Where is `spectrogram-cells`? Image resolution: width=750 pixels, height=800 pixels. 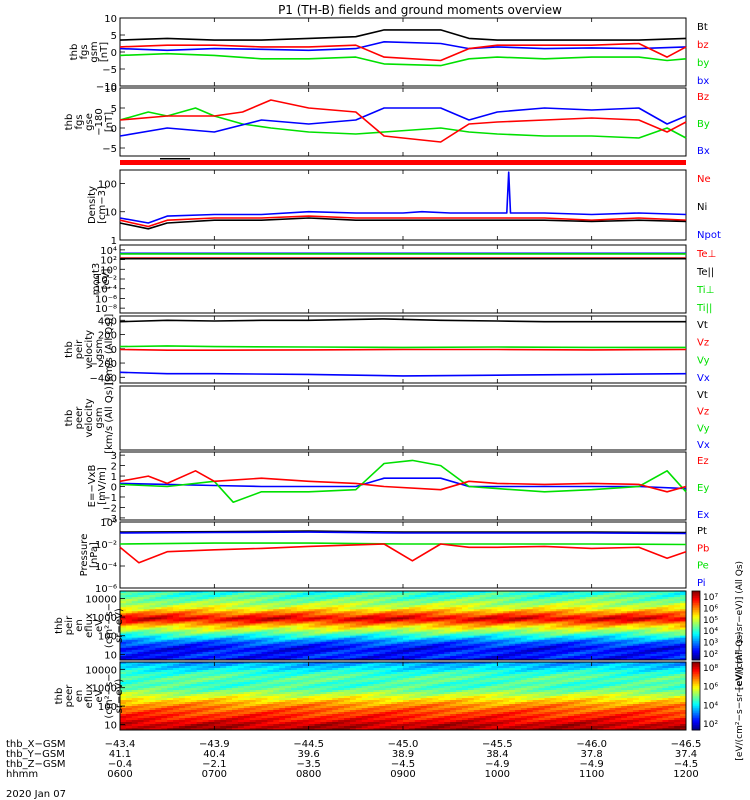
spectrogram-cells is located at coordinates (403, 626).